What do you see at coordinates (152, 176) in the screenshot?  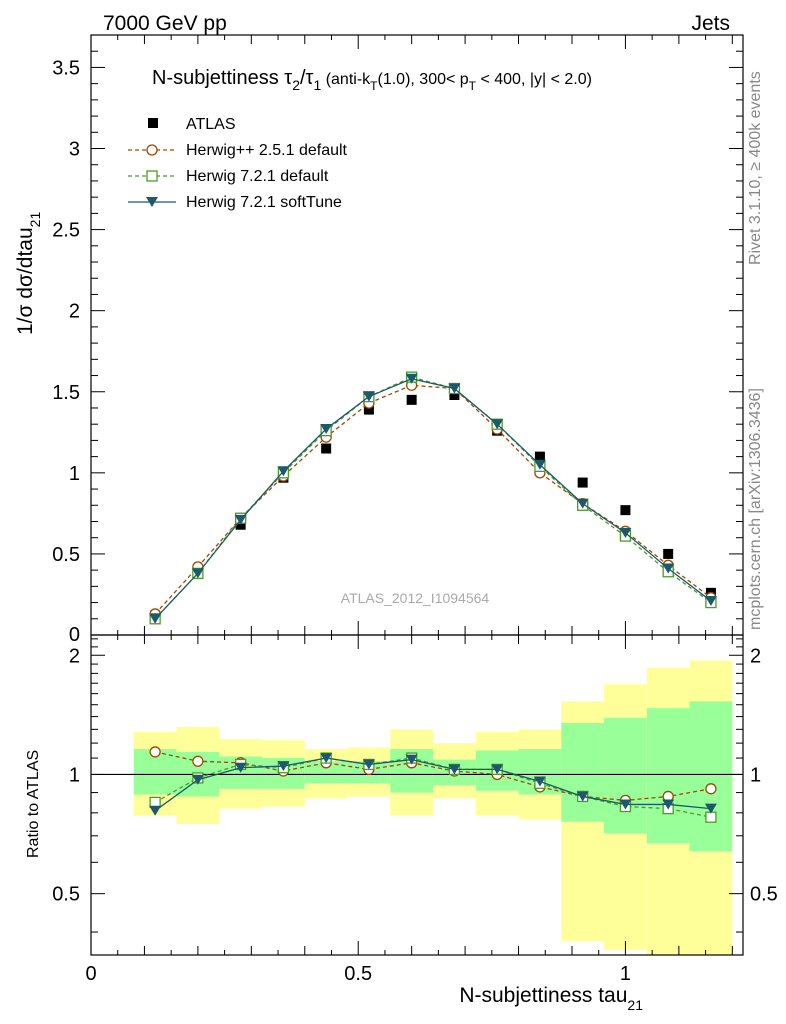 I see `legend-marker-herwig721` at bounding box center [152, 176].